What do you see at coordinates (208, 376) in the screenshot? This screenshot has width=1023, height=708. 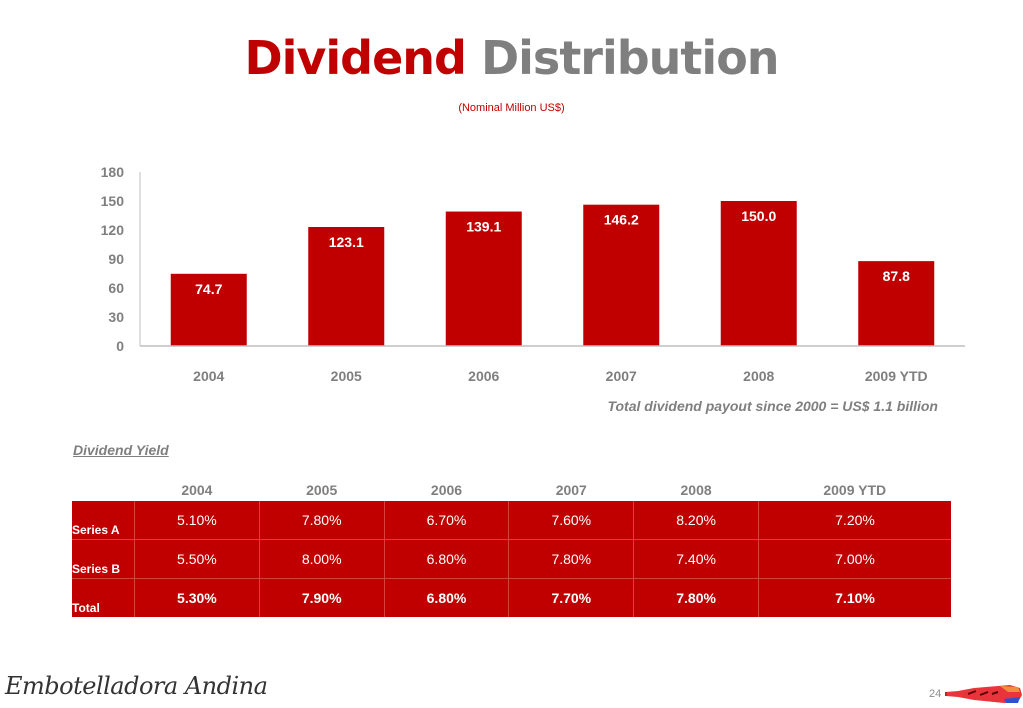 I see `x-tick-label: 2004` at bounding box center [208, 376].